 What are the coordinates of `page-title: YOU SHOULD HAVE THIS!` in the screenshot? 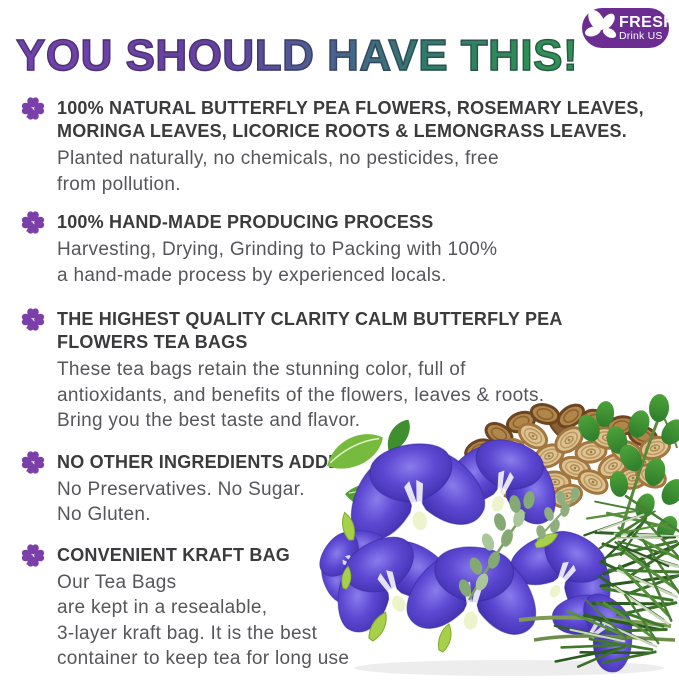 It's located at (297, 55).